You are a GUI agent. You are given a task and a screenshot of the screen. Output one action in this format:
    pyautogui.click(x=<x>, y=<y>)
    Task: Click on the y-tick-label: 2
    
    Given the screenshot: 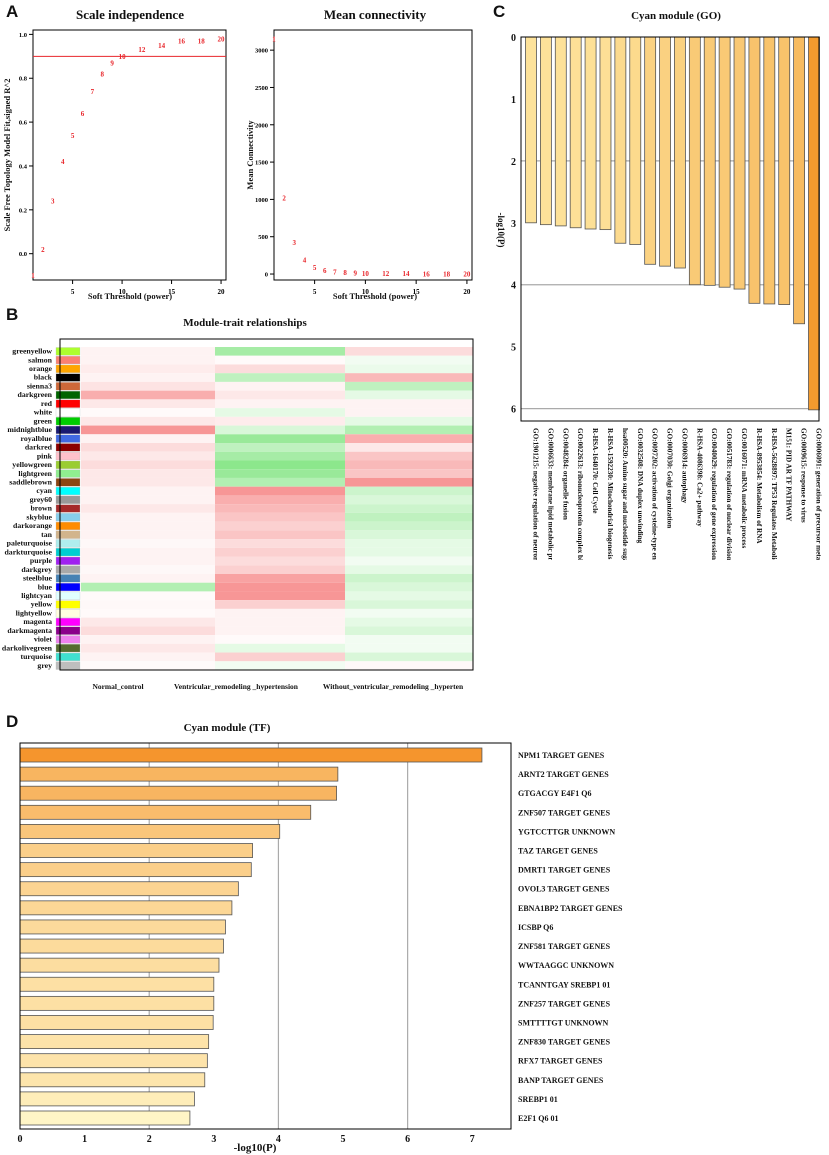 What is the action you would take?
    pyautogui.click(x=513, y=162)
    